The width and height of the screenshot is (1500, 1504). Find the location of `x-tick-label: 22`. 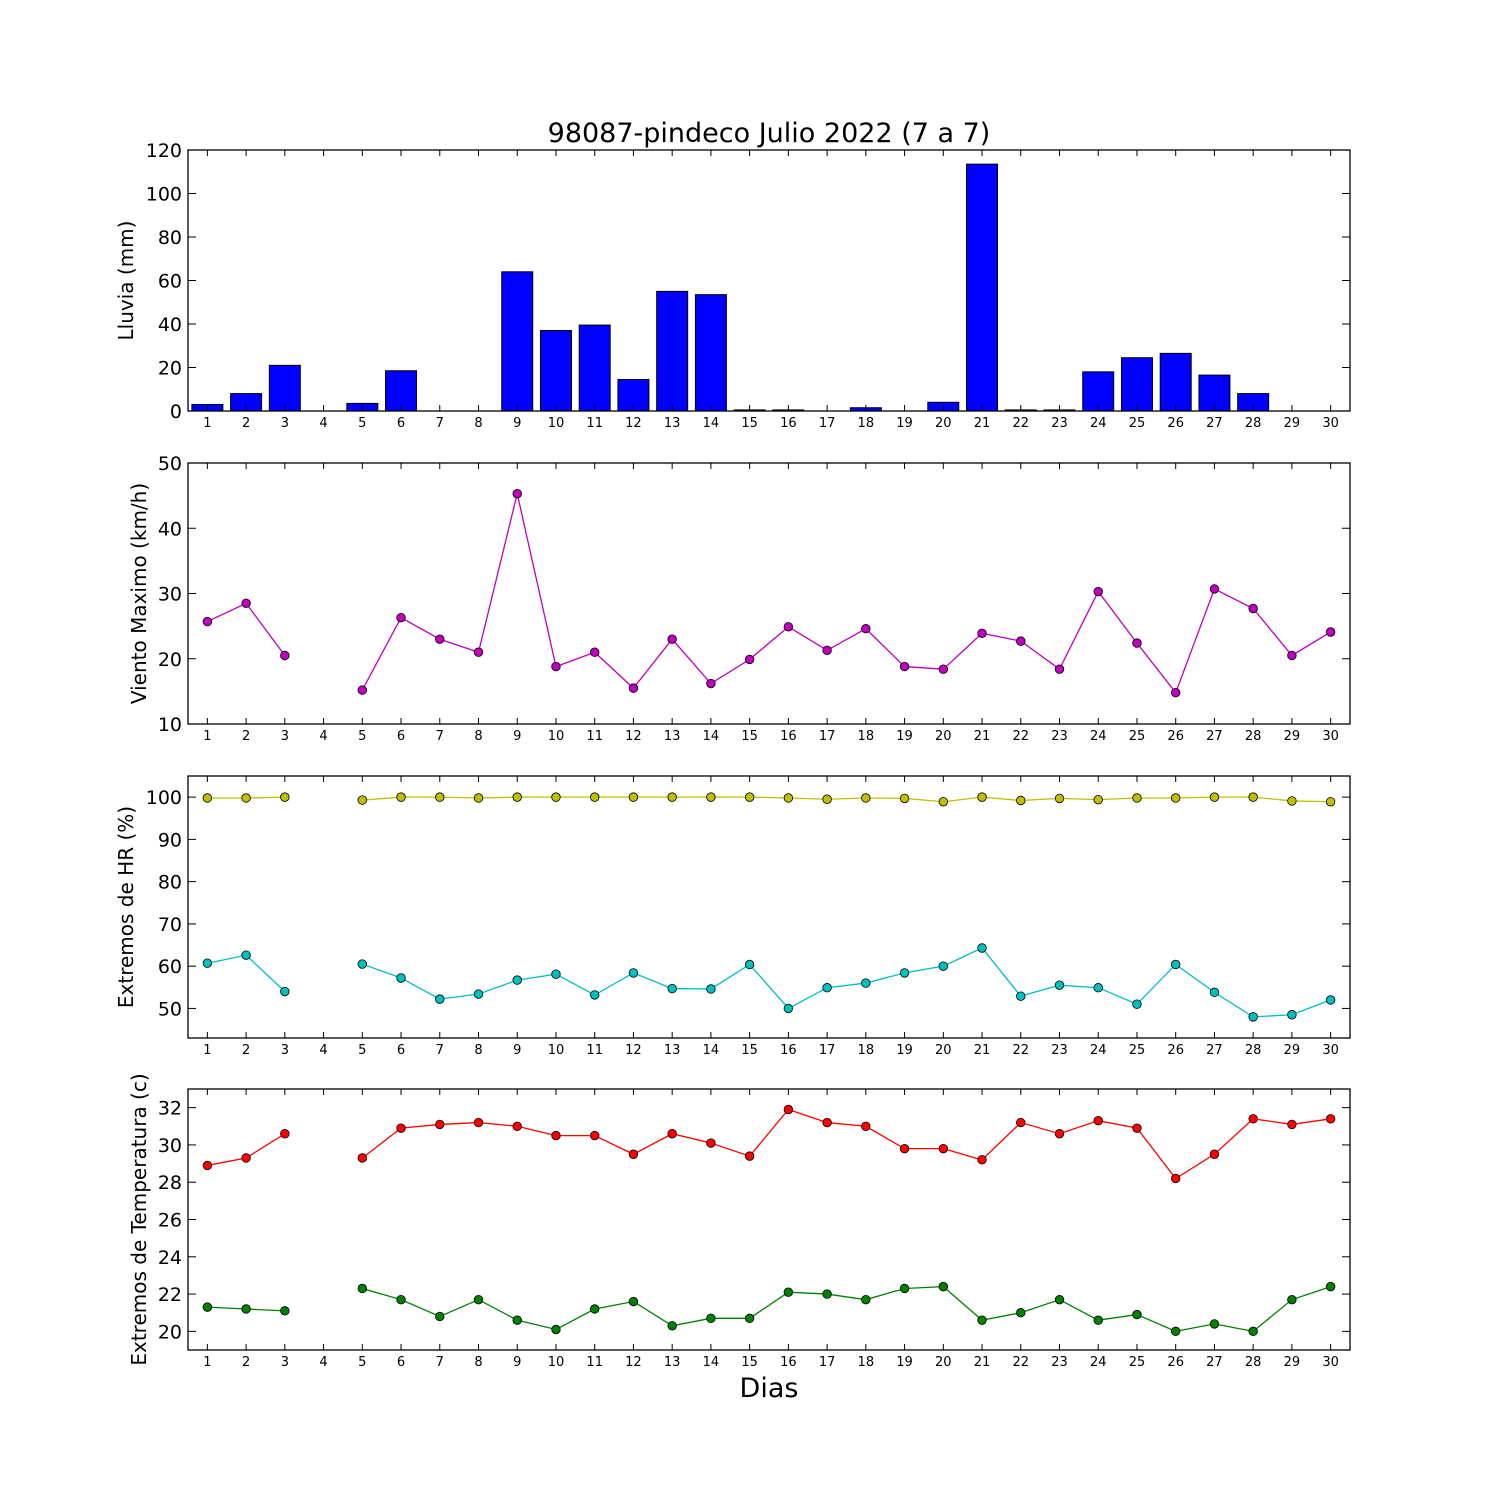

x-tick-label: 22 is located at coordinates (1020, 736).